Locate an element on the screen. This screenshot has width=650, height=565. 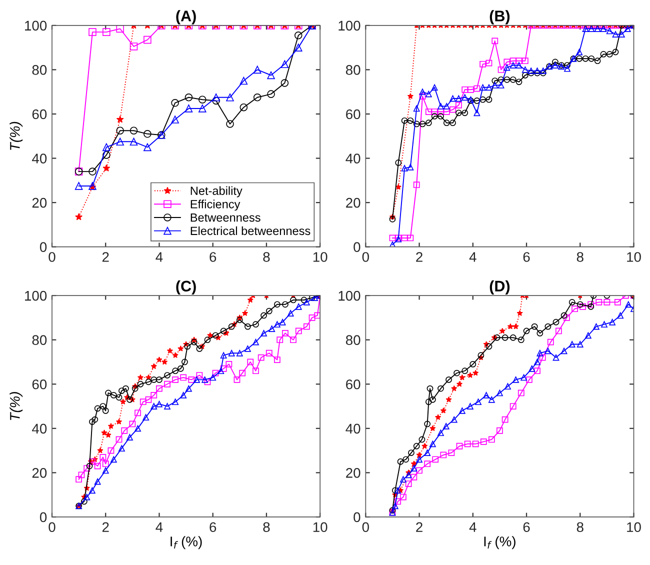
legend-label: Electrical betweenness is located at coordinates (250, 231).